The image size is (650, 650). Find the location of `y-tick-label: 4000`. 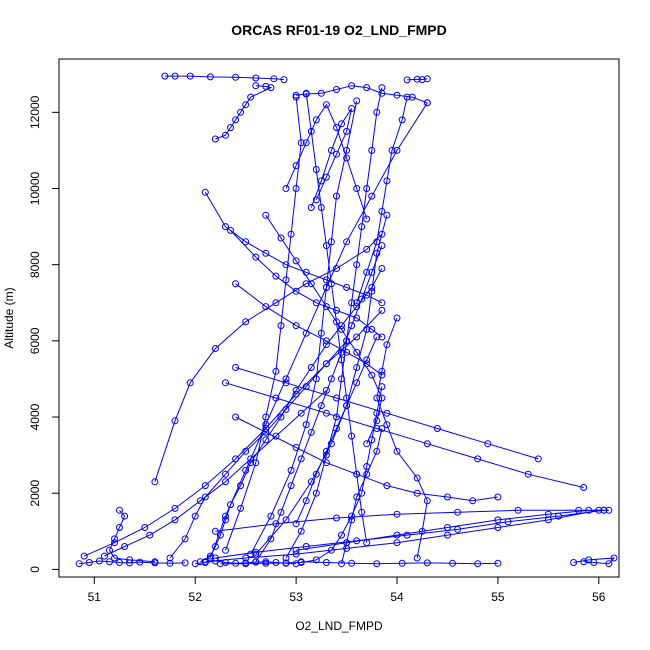

y-tick-label: 4000 is located at coordinates (35, 416).